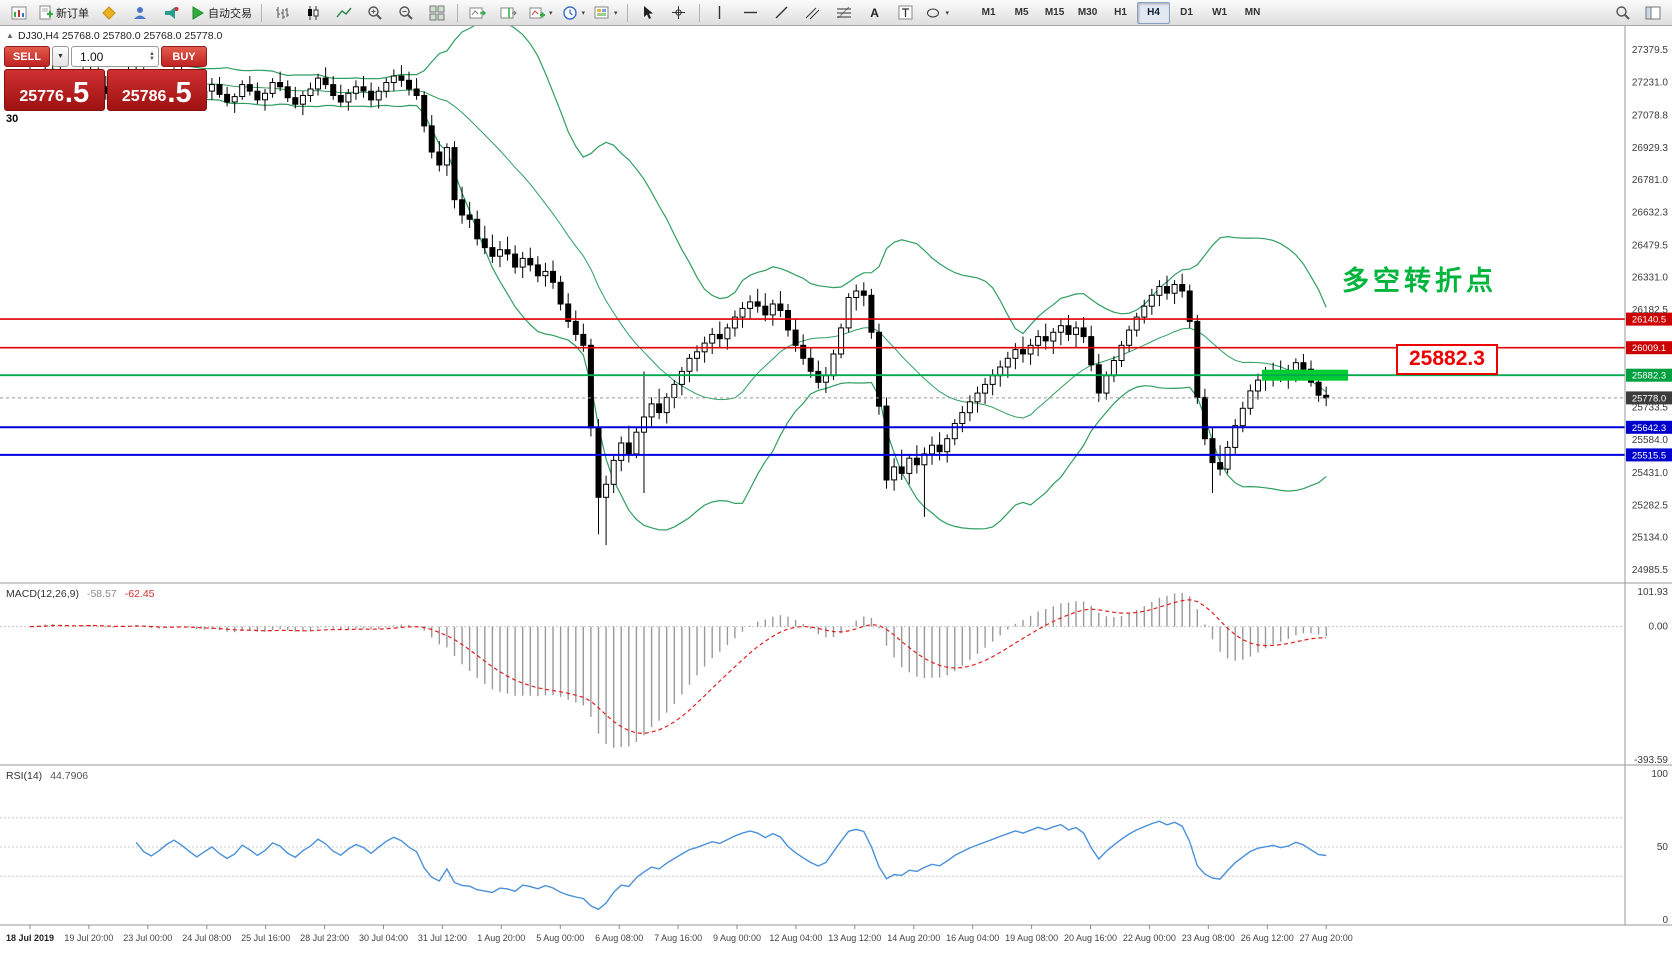 The image size is (1672, 955). Describe the element at coordinates (27, 56) in the screenshot. I see `sell-button: SELL` at that location.